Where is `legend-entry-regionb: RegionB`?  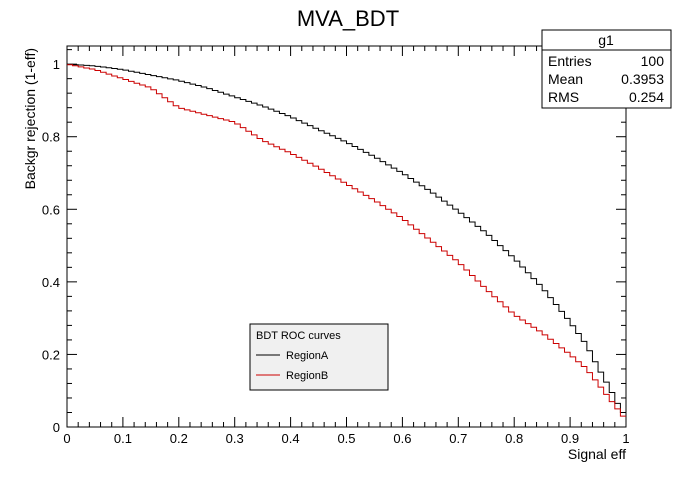 legend-entry-regionb: RegionB is located at coordinates (307, 376).